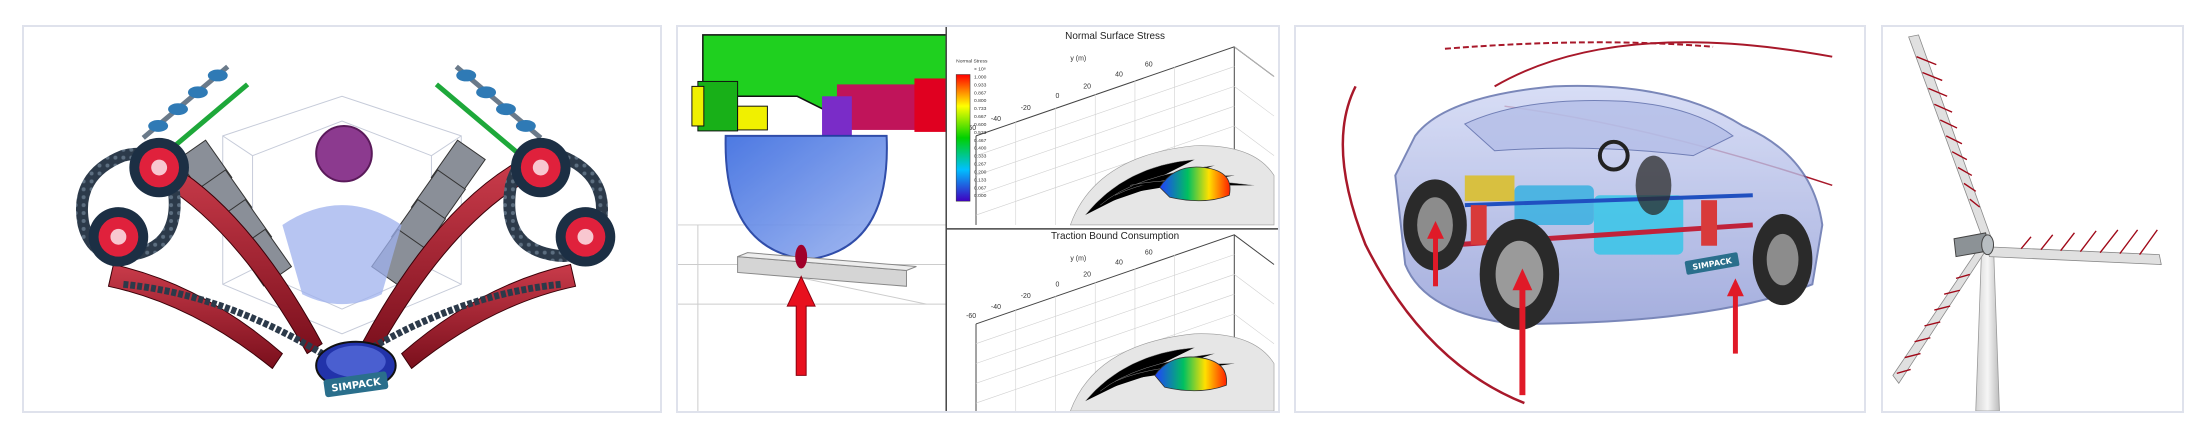  What do you see at coordinates (1115, 128) in the screenshot?
I see `normal-stress-plot: Normal Surface Stress y (m) -` at bounding box center [1115, 128].